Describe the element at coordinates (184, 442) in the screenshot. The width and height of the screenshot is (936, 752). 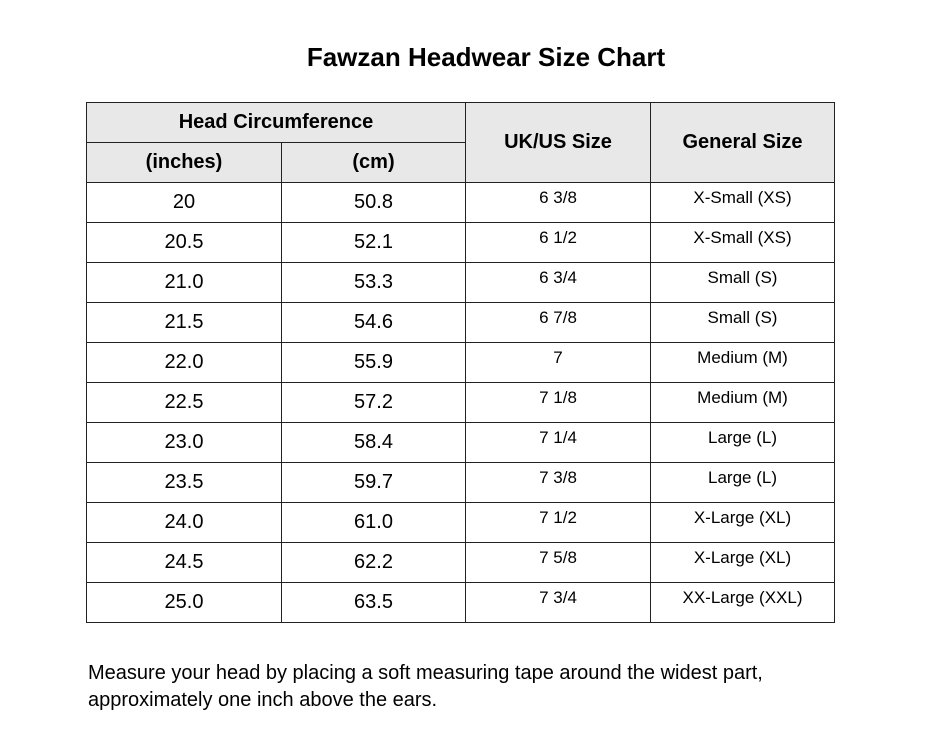
I see `cell-inches: 23.0` at that location.